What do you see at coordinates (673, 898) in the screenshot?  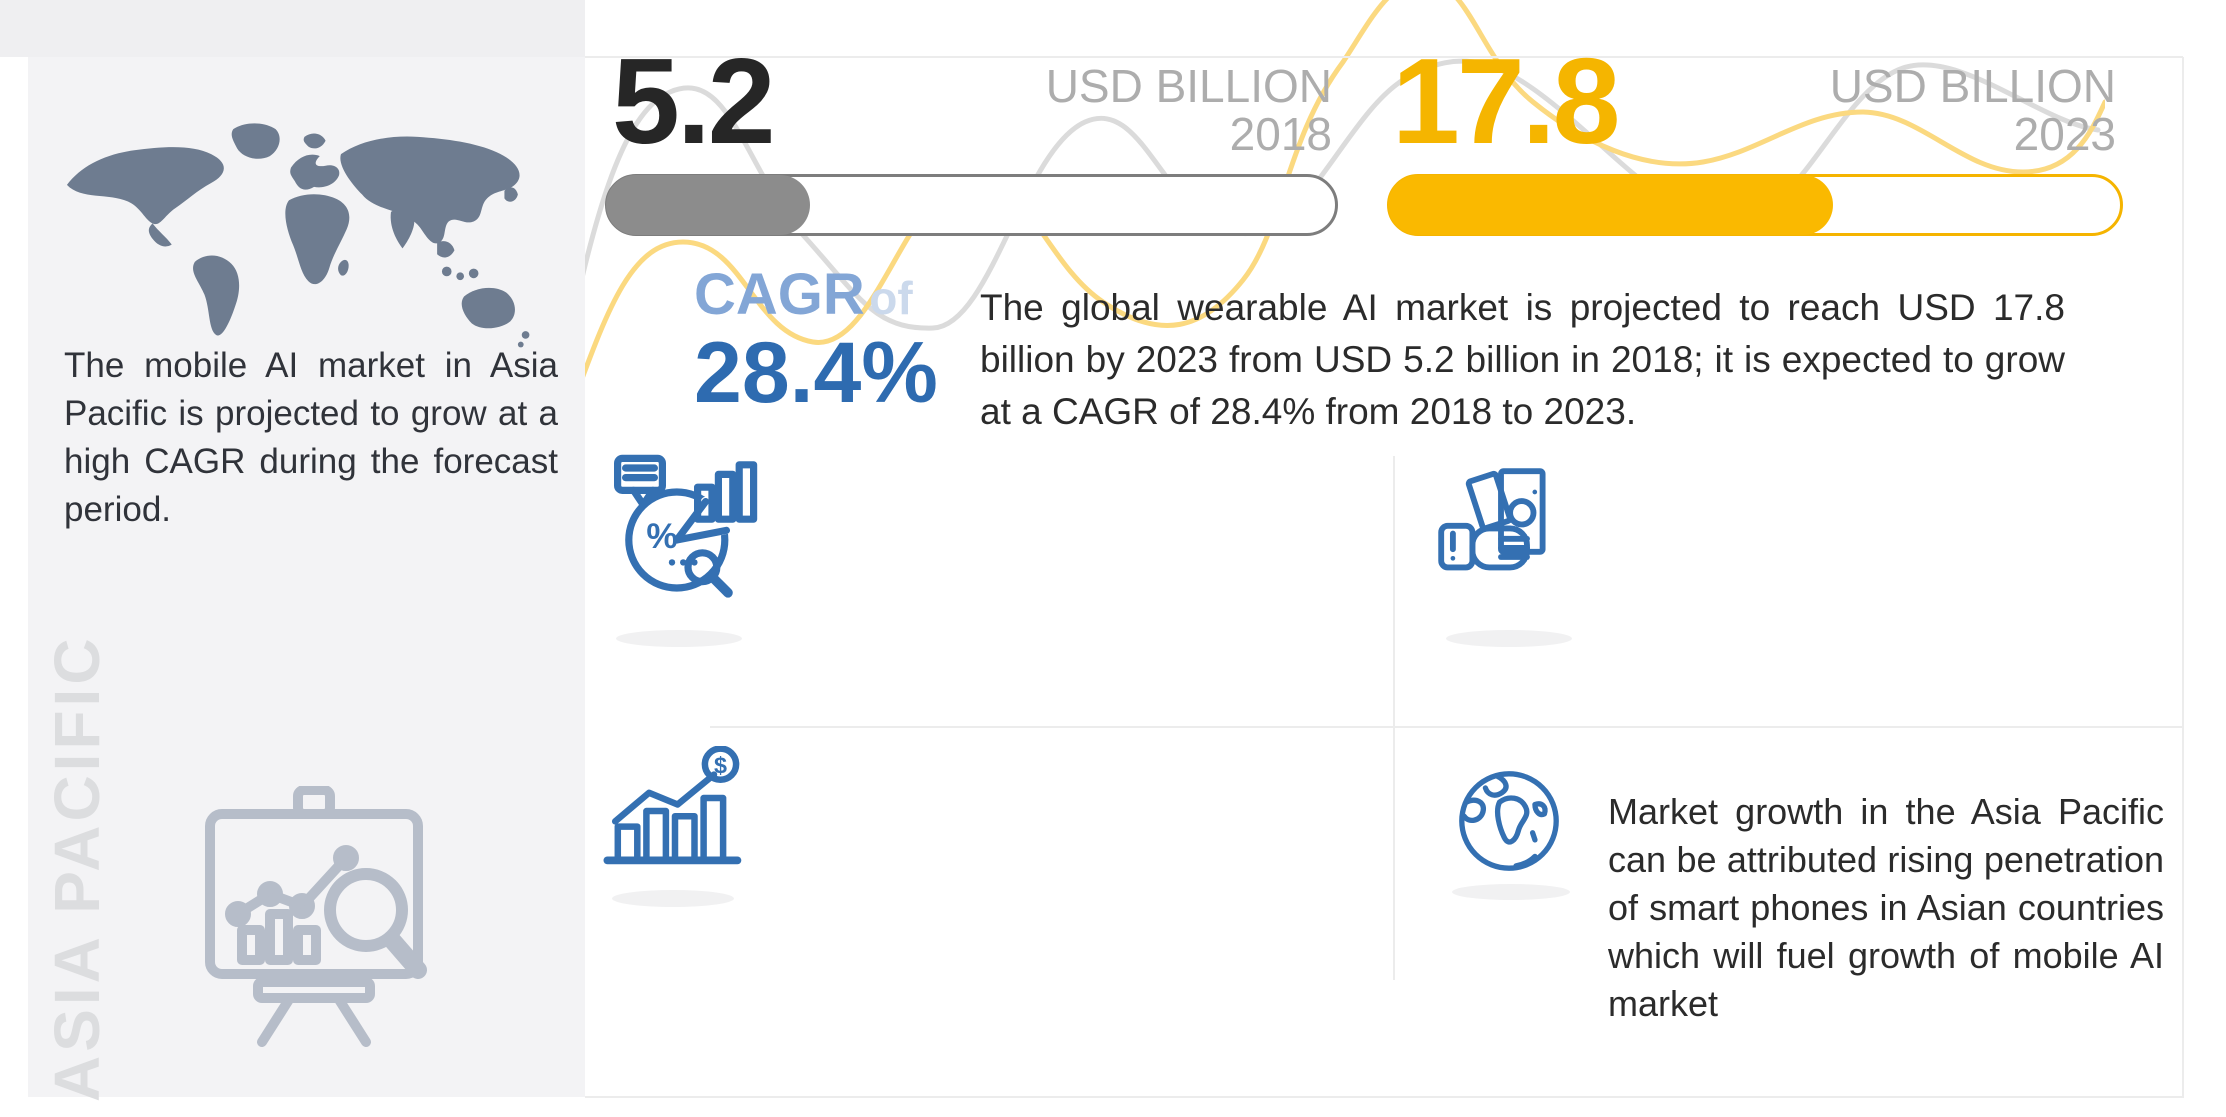 I see `growth-icon-shadow` at bounding box center [673, 898].